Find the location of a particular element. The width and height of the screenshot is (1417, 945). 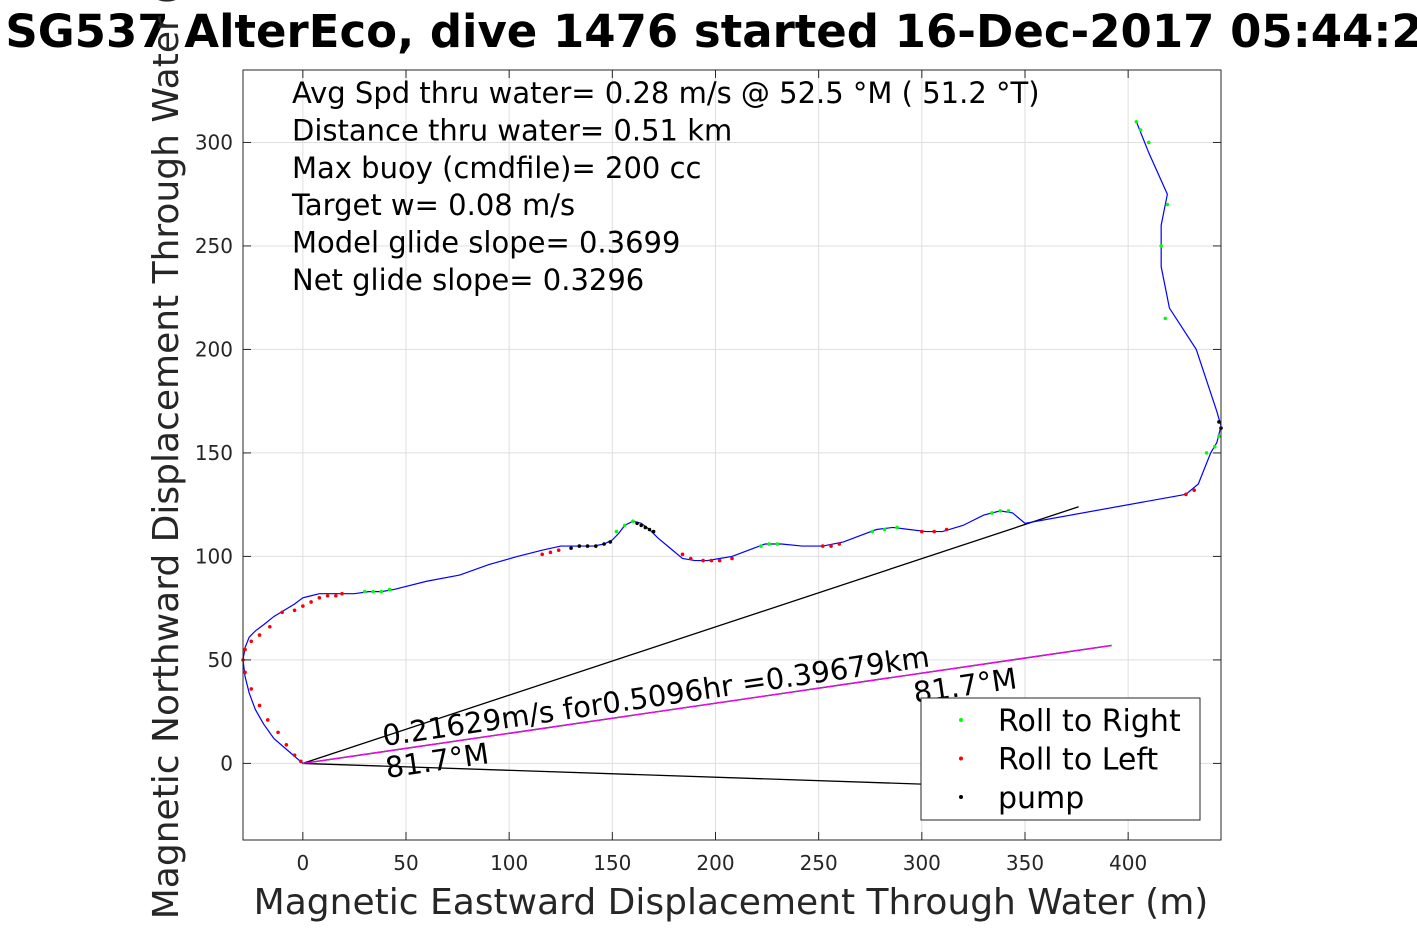

stats-line: Model glide slope= 0.3699 is located at coordinates (486, 243).